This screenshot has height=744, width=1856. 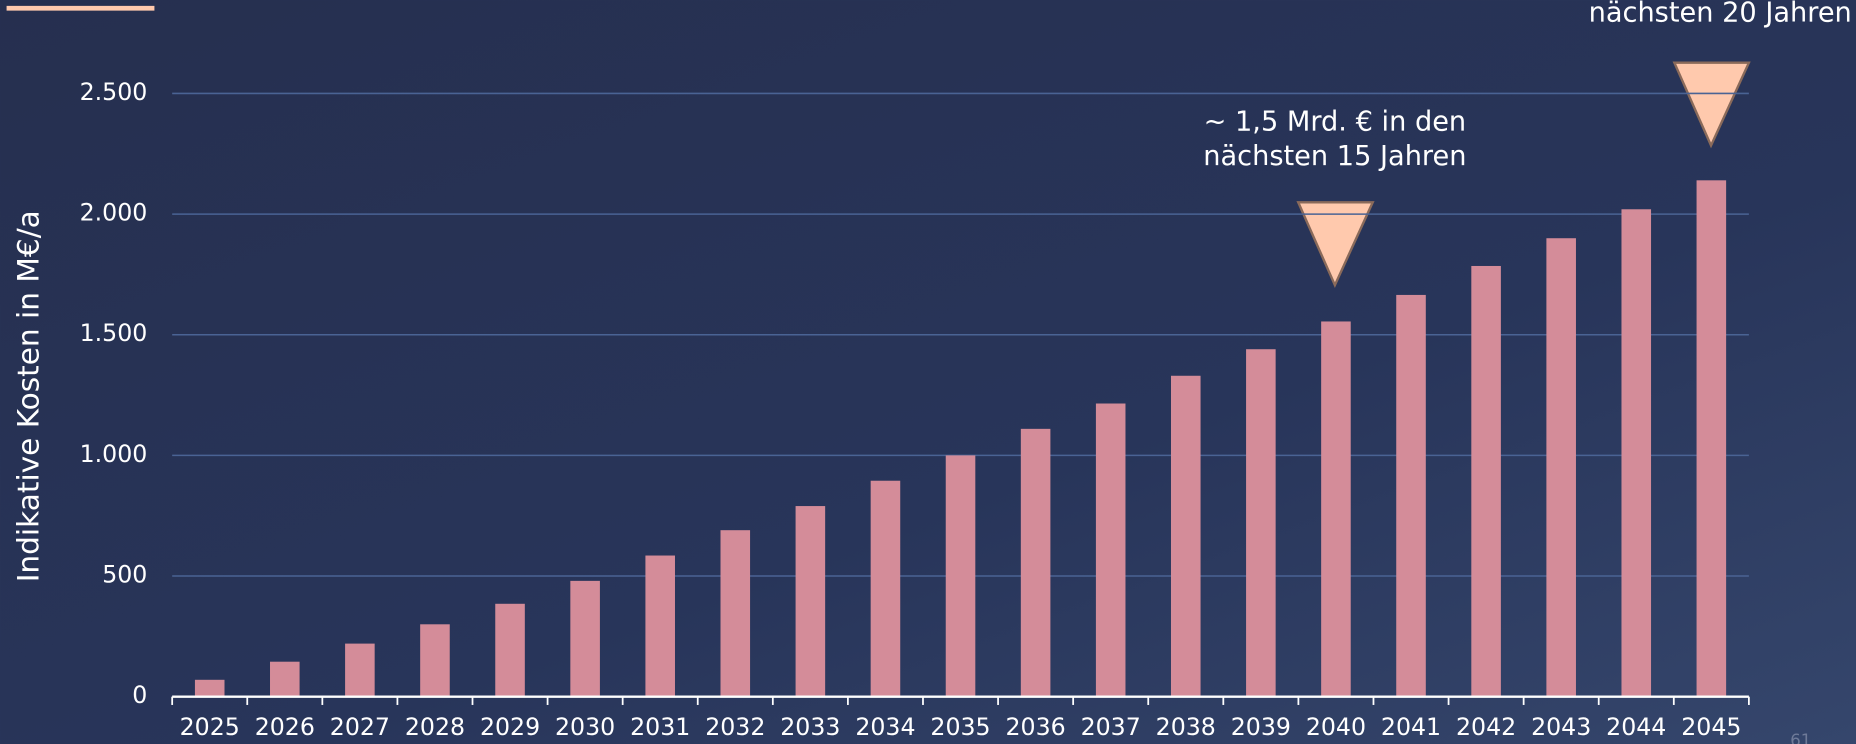 I want to click on x-tick-label: 2041, so click(x=1411, y=727).